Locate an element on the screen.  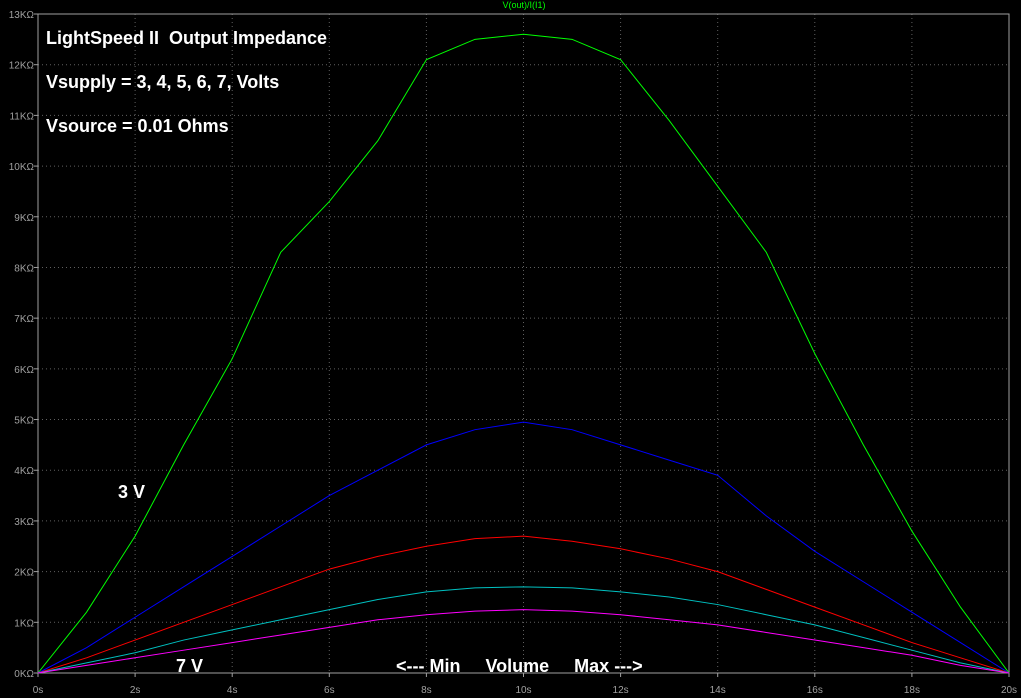
y-tick-label: 5KΩ is located at coordinates (24, 421).